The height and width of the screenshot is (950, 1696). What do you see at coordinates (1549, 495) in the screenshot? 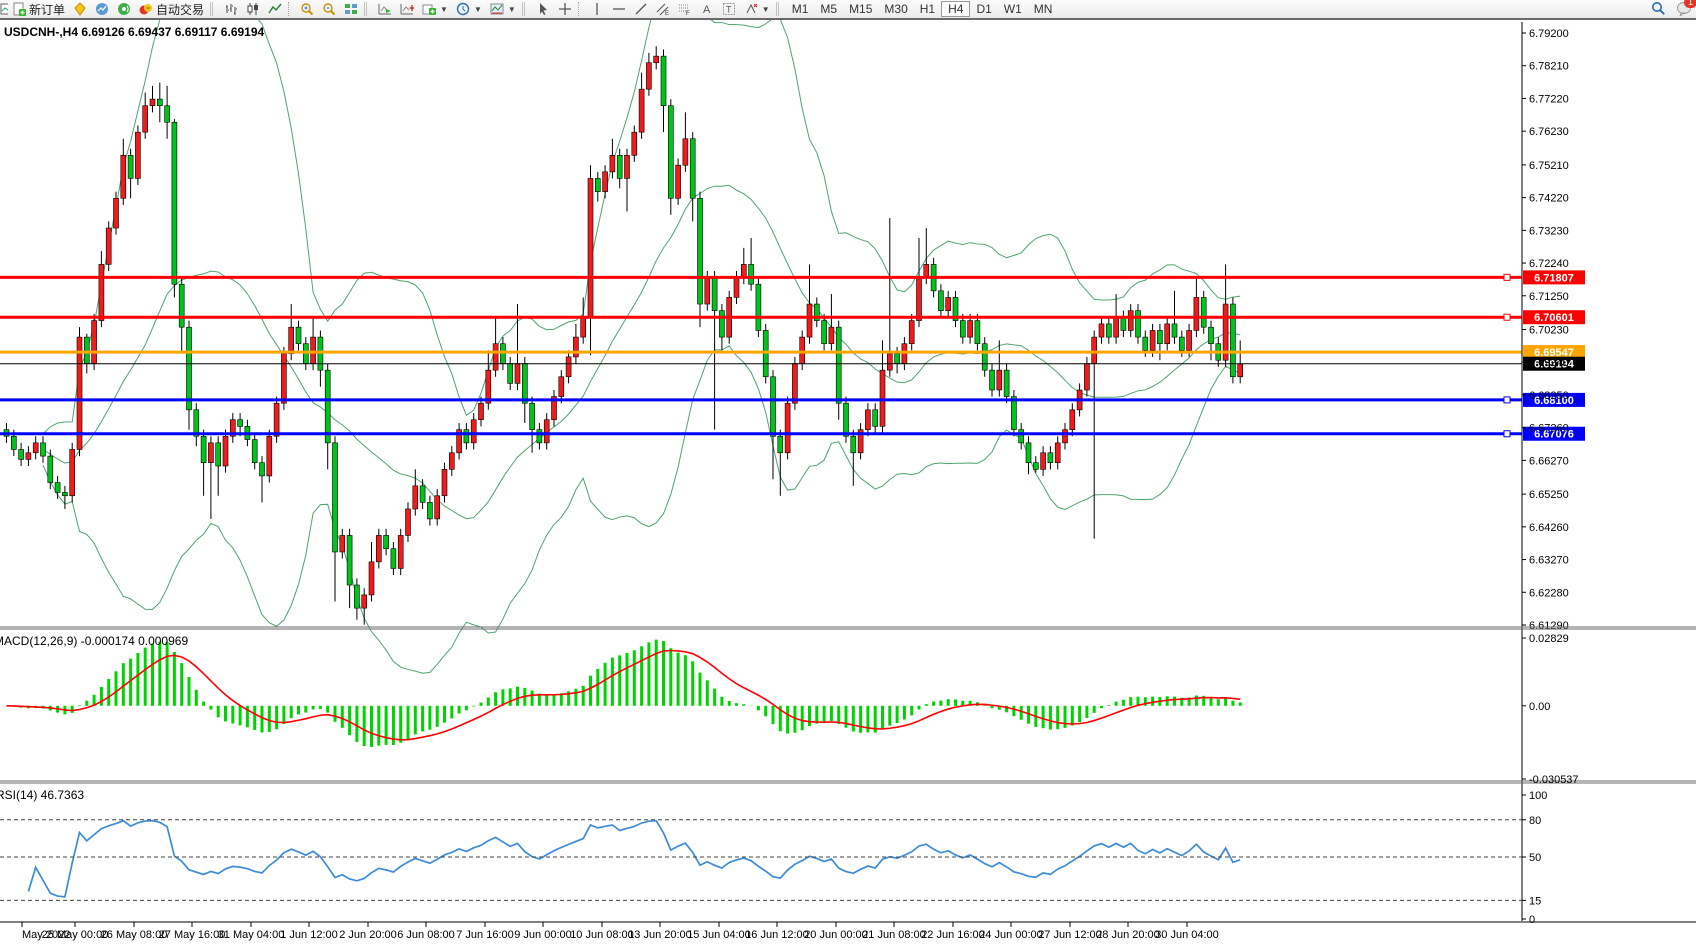
I see `svg-text: 6.65250` at bounding box center [1549, 495].